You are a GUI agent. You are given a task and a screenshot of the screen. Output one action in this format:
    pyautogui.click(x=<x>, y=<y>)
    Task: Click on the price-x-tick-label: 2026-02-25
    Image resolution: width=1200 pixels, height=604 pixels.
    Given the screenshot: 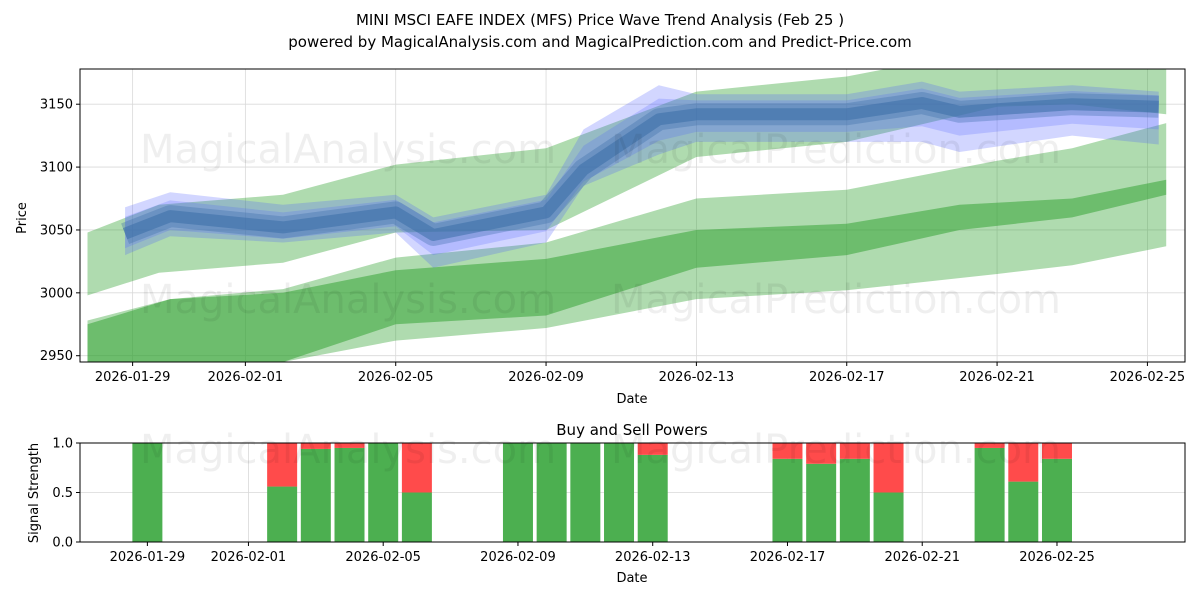 What is the action you would take?
    pyautogui.click(x=1148, y=377)
    